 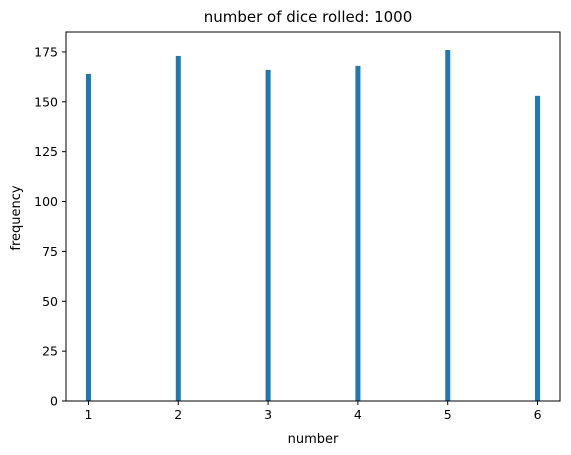 I want to click on chart-title: number of dice rolled: 1000, so click(x=308, y=17).